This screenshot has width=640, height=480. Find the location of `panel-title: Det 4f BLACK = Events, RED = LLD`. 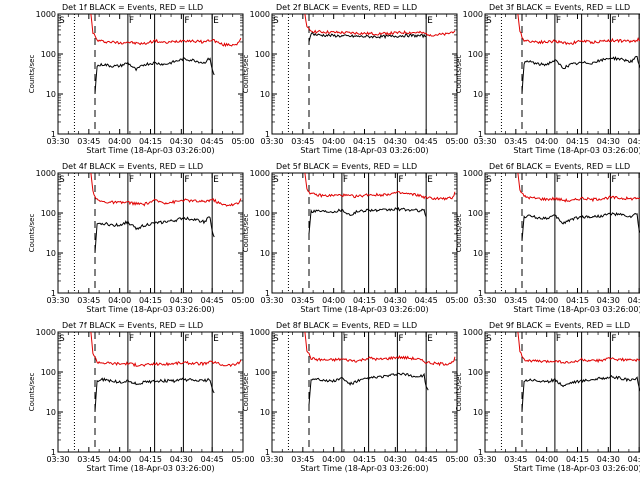

panel-title: Det 4f BLACK = Events, RED = LLD is located at coordinates (132, 166).